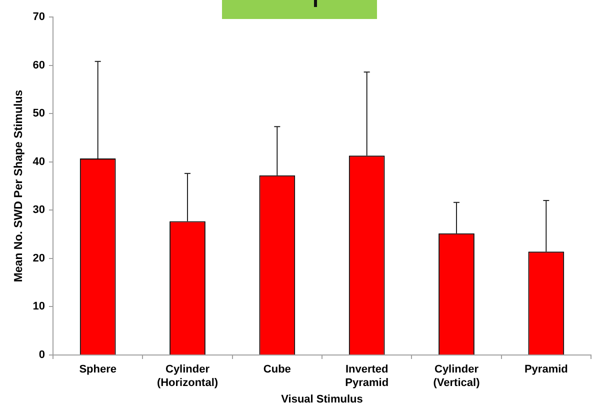 Image resolution: width=596 pixels, height=412 pixels. I want to click on x-tick-label: Sphere, so click(97, 370).